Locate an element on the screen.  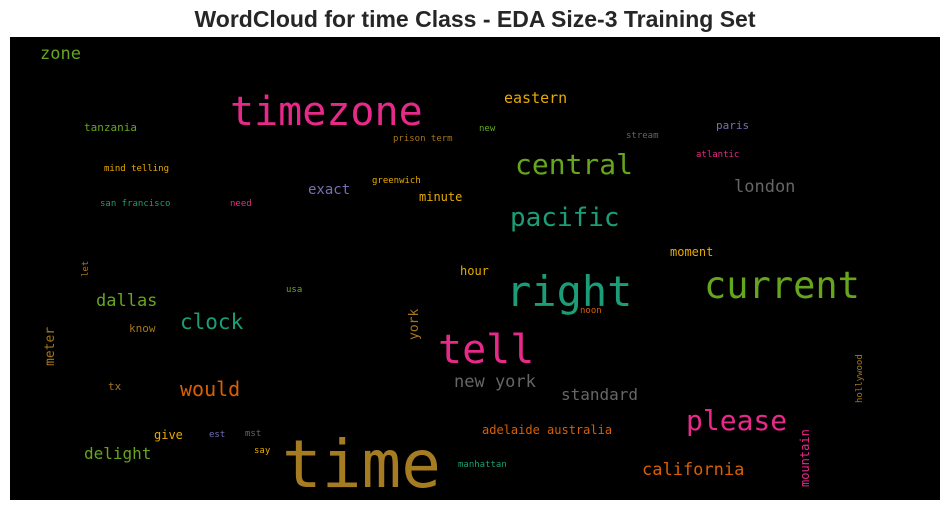
word-manhattan: manhattan is located at coordinates (482, 465).